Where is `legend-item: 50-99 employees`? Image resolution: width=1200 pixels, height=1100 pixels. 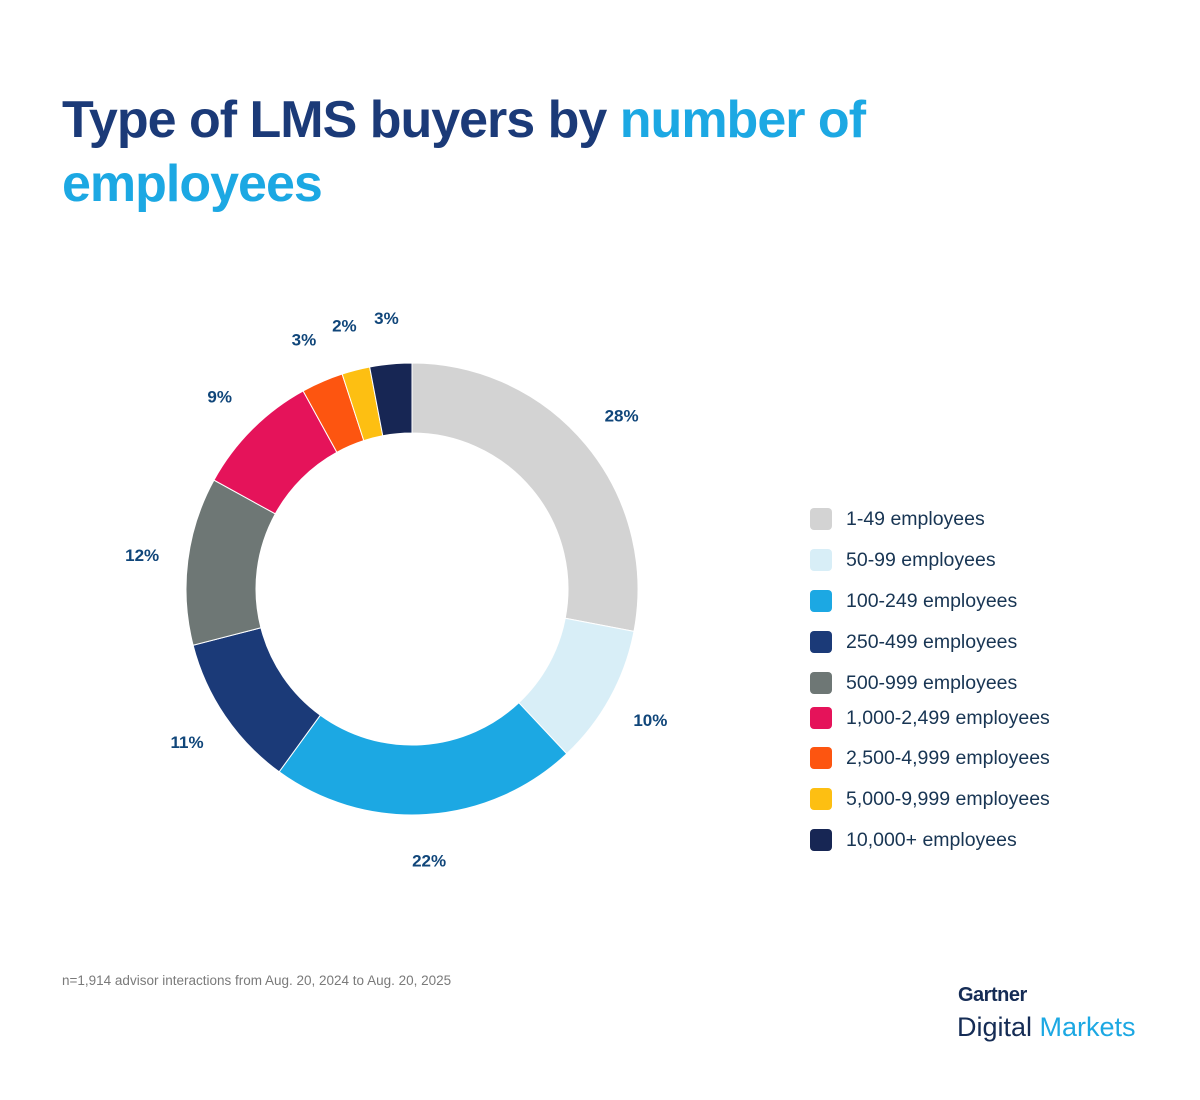 legend-item: 50-99 employees is located at coordinates (903, 560).